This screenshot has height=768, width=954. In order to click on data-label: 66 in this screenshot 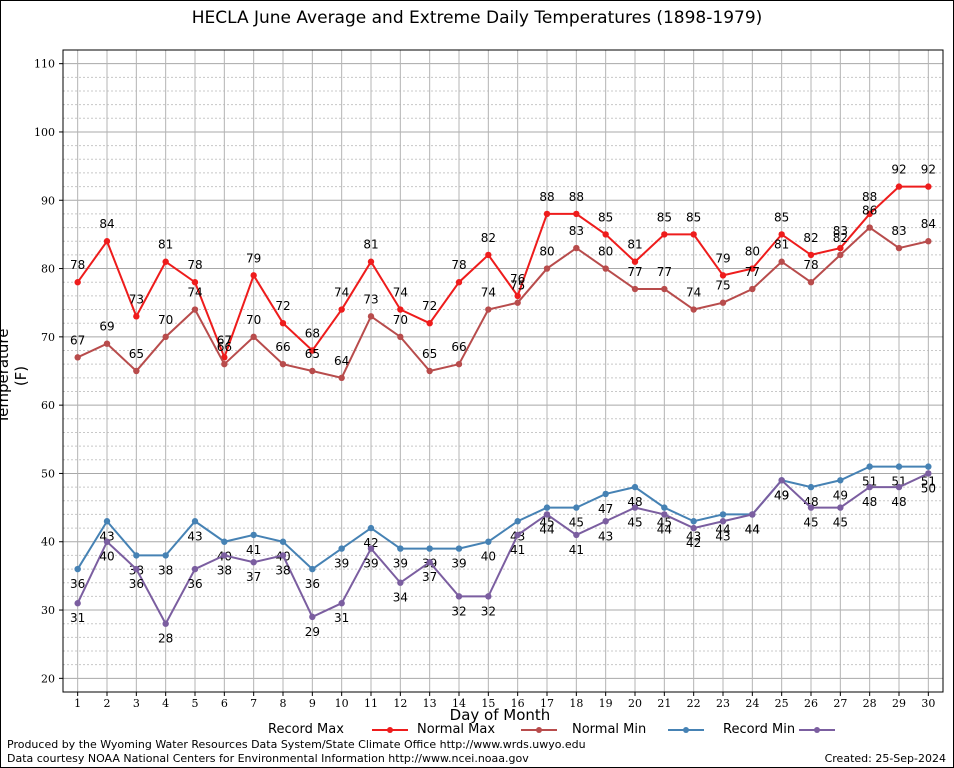, I will do `click(458, 347)`.